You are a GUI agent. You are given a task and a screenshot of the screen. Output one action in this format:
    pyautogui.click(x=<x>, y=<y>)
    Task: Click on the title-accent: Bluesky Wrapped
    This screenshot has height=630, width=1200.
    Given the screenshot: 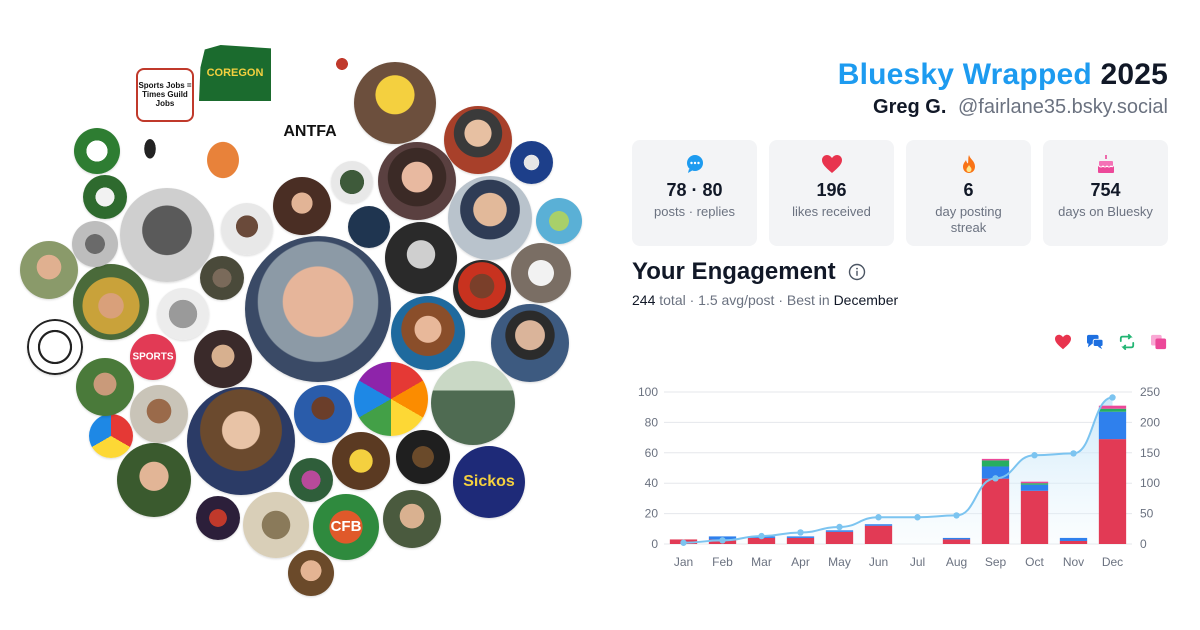 What is the action you would take?
    pyautogui.click(x=964, y=74)
    